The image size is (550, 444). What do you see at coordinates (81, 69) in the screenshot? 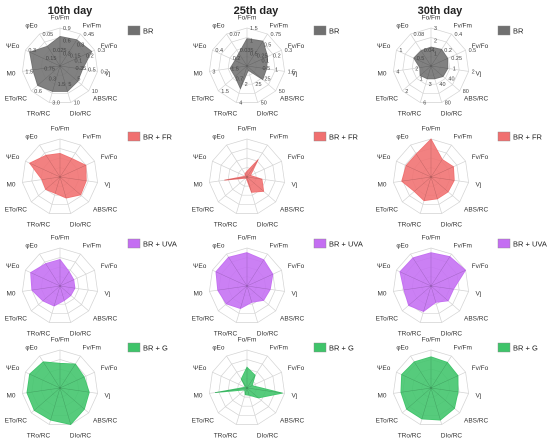
I see `tick-label: 0.35` at bounding box center [81, 69].